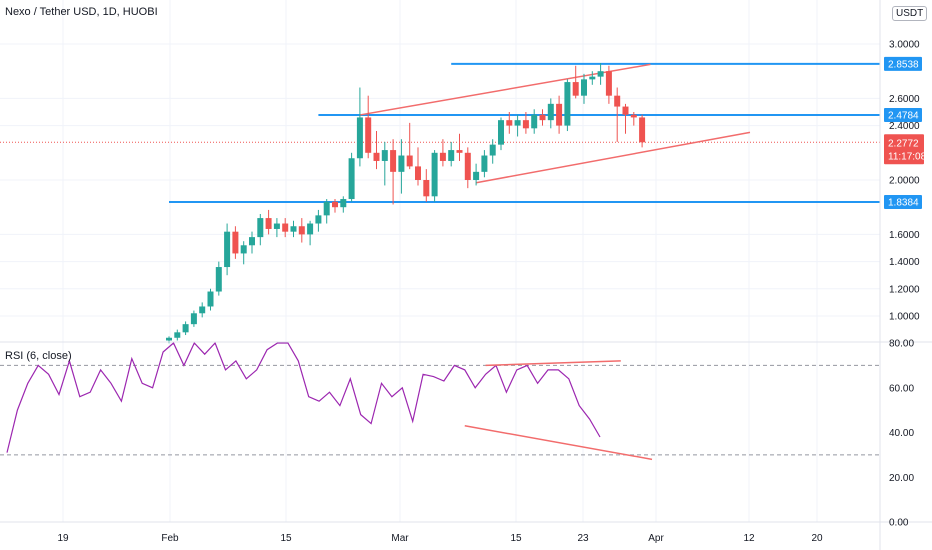  I want to click on y-tick-label: 1.2000, so click(904, 289).